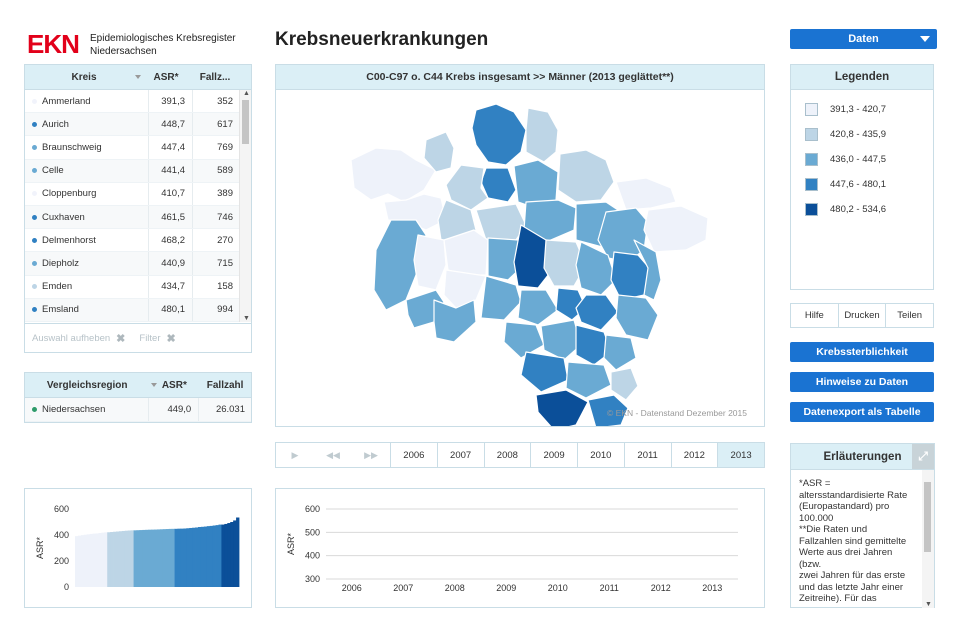 This screenshot has height=642, width=960. What do you see at coordinates (312, 579) in the screenshot?
I see `y-tick-label: 300` at bounding box center [312, 579].